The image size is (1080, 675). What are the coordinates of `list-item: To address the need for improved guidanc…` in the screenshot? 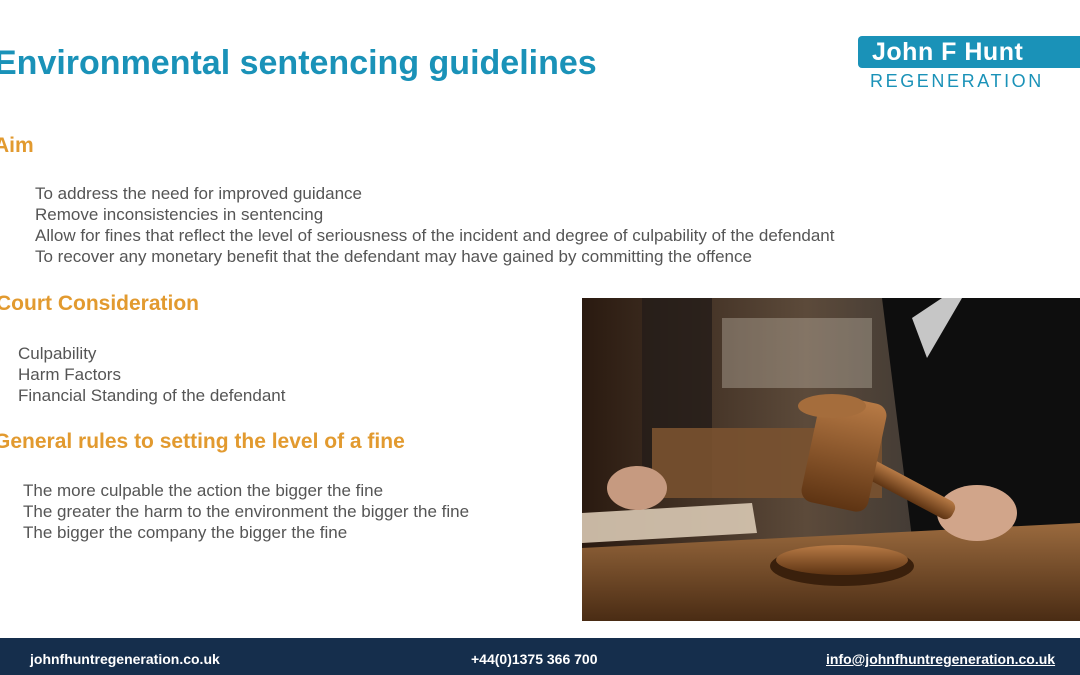 It's located at (198, 193).